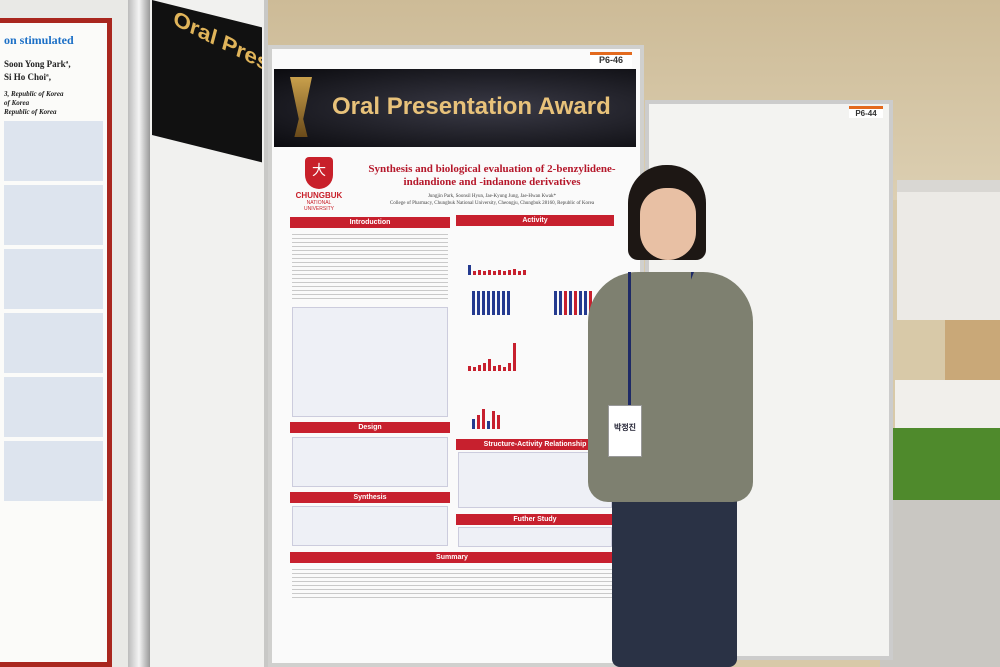 The image size is (1000, 667). What do you see at coordinates (535, 444) in the screenshot?
I see `section-sar: Structure-Activity Relationship` at bounding box center [535, 444].